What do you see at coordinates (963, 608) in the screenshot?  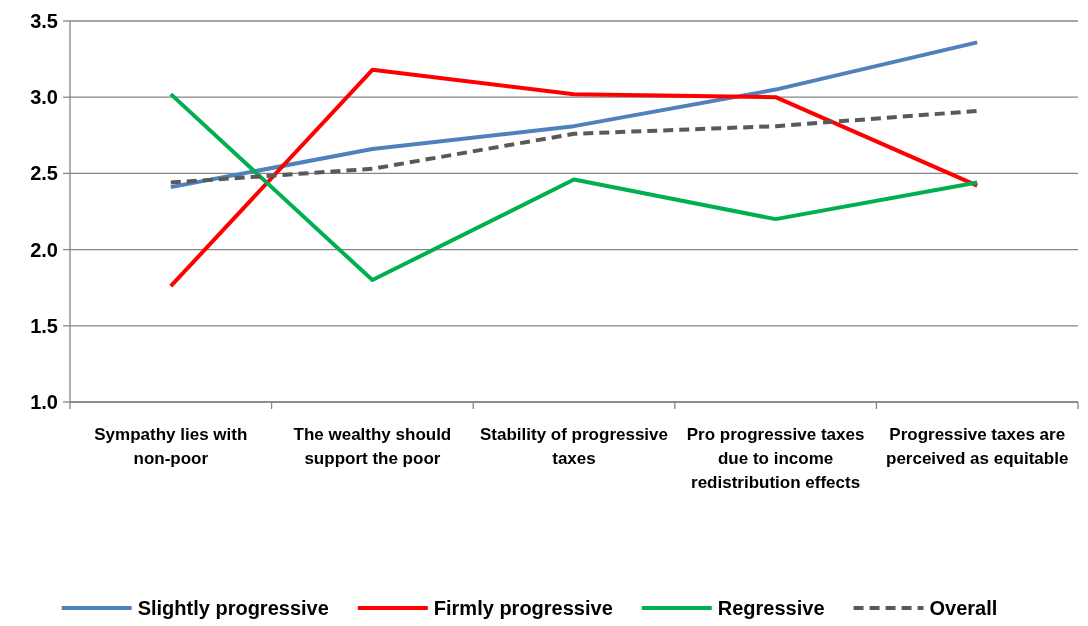 I see `legend-label: Overall` at bounding box center [963, 608].